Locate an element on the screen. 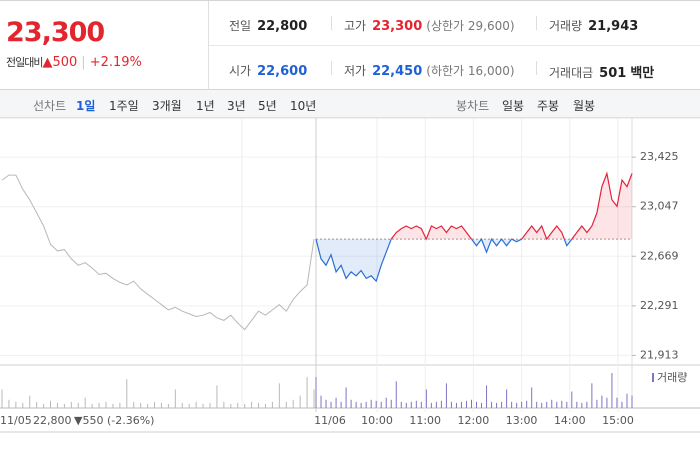  change: ▲500 is located at coordinates (60, 62).